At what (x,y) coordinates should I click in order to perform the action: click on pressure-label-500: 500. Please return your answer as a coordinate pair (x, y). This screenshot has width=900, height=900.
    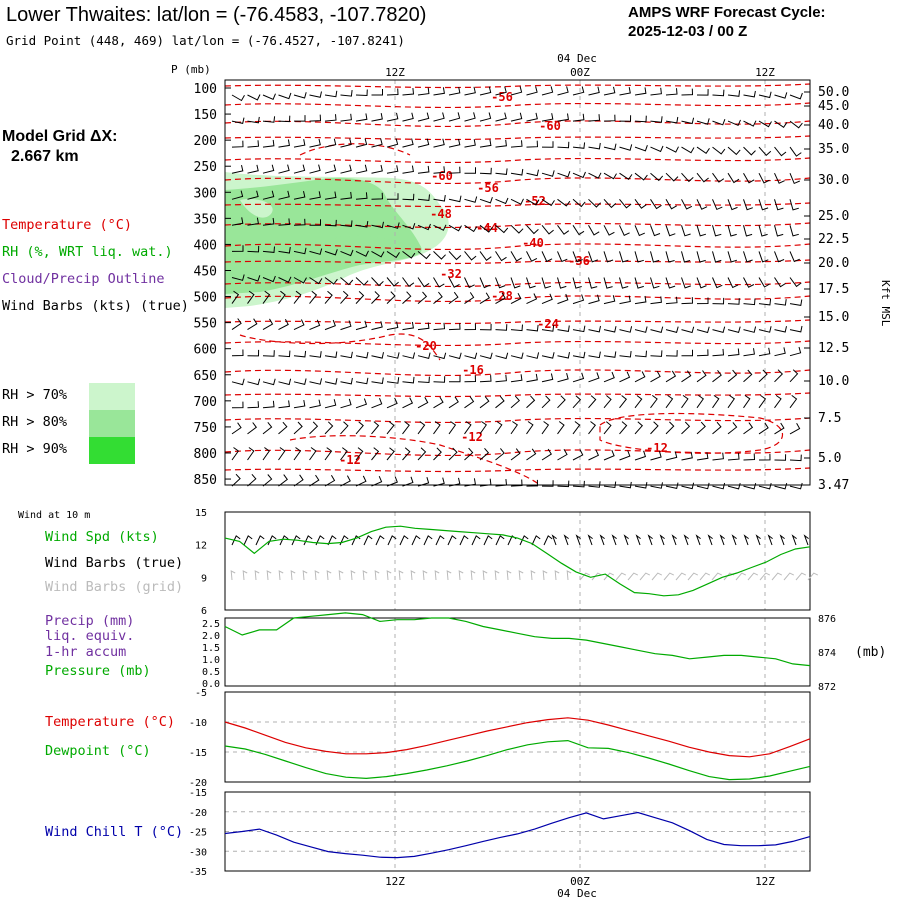
    Looking at the image, I should click on (205, 298).